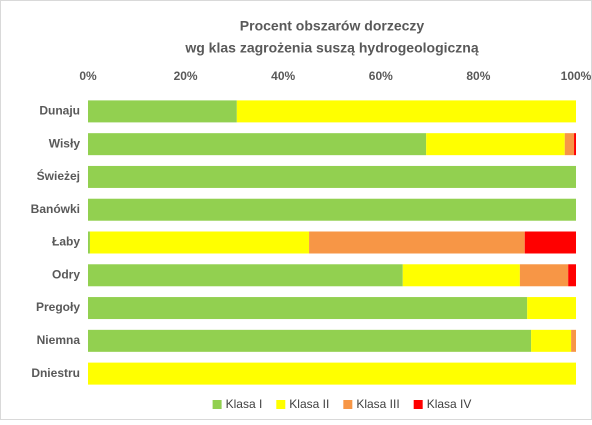 The image size is (592, 425). What do you see at coordinates (244, 404) in the screenshot?
I see `legend-label: Klasa I` at bounding box center [244, 404].